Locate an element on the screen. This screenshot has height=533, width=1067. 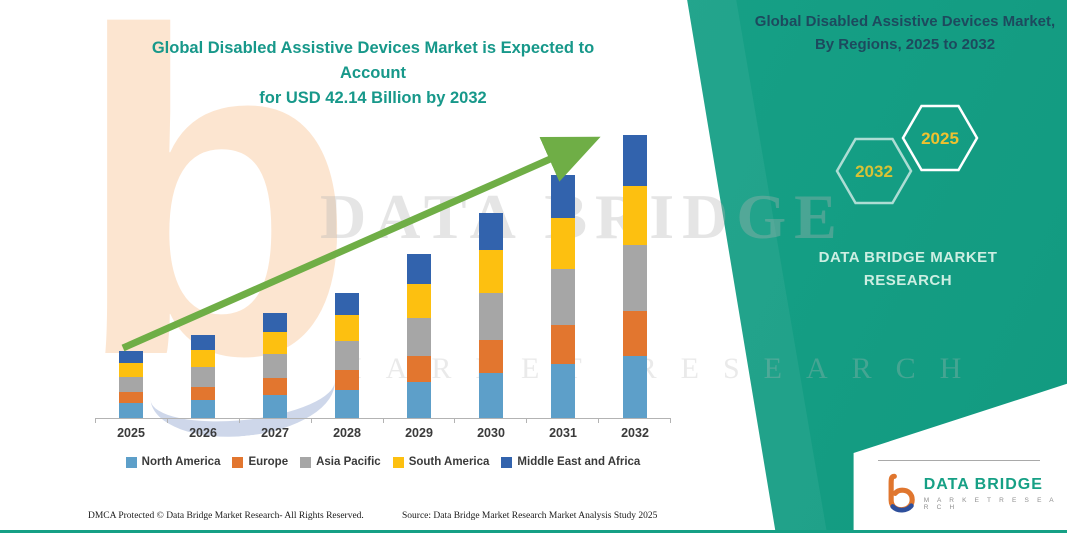
legend-swatch-asia-pacific is located at coordinates (306, 462).